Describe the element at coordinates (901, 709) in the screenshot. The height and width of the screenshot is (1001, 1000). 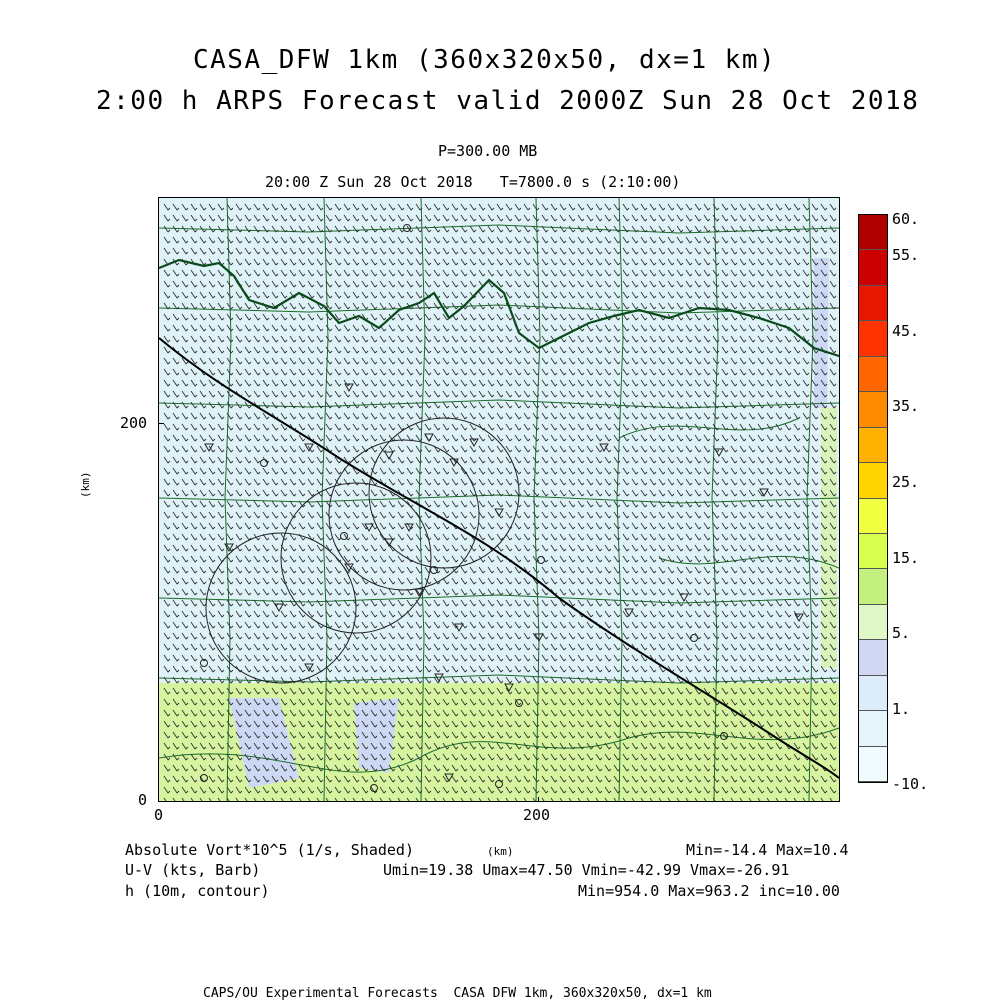
I see `colorbar-label: 1.` at that location.